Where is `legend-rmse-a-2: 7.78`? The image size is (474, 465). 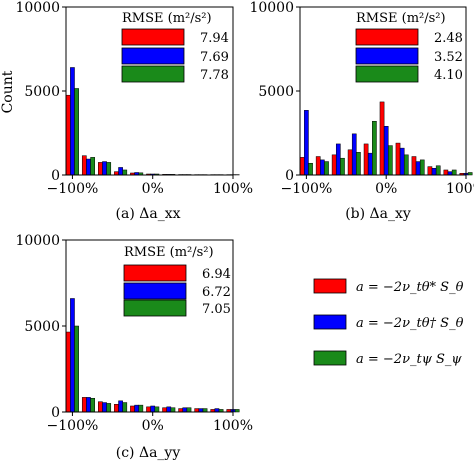
legend-rmse-a-2: 7.78 is located at coordinates (214, 75).